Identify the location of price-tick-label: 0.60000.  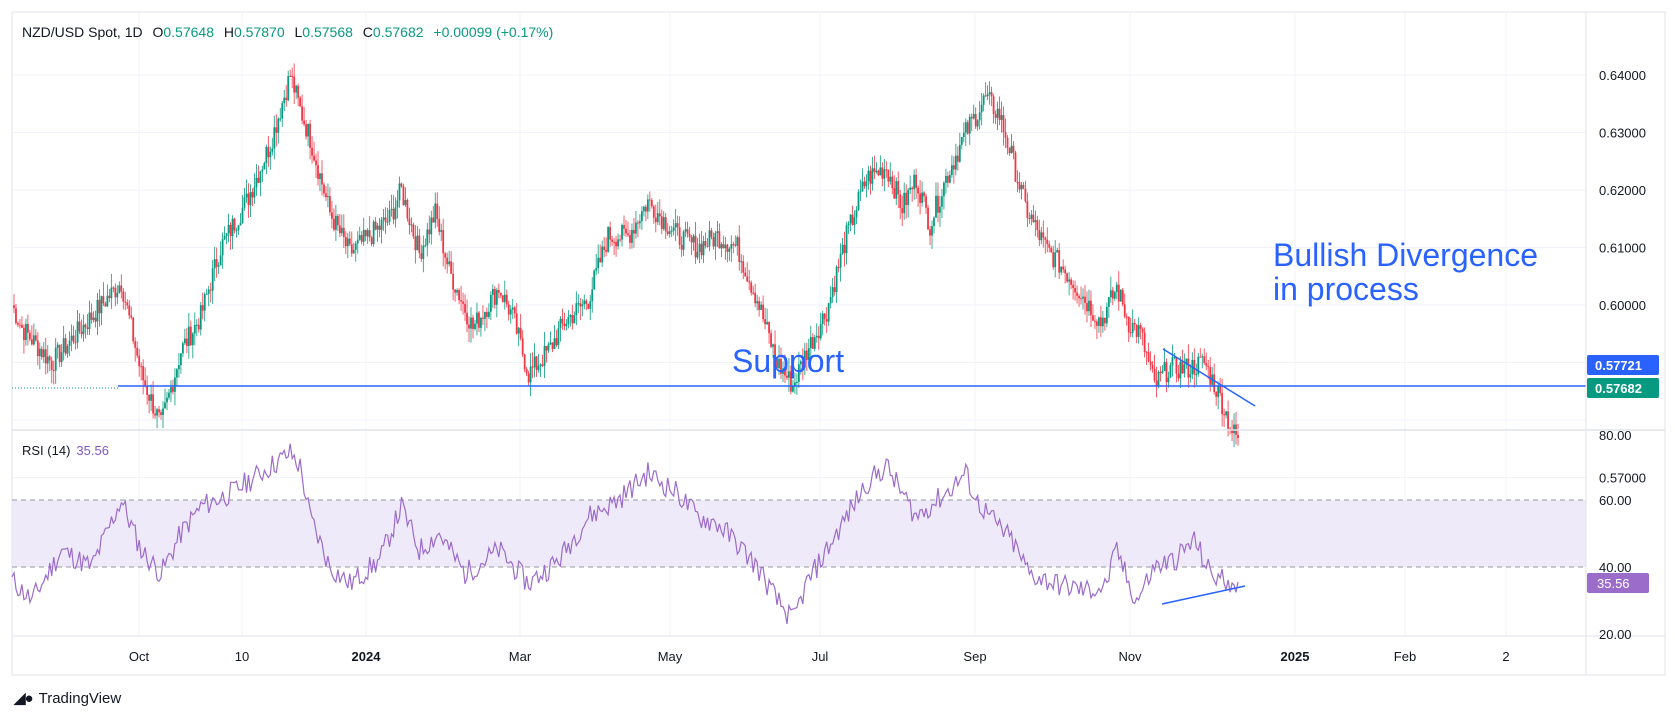
(1622, 305).